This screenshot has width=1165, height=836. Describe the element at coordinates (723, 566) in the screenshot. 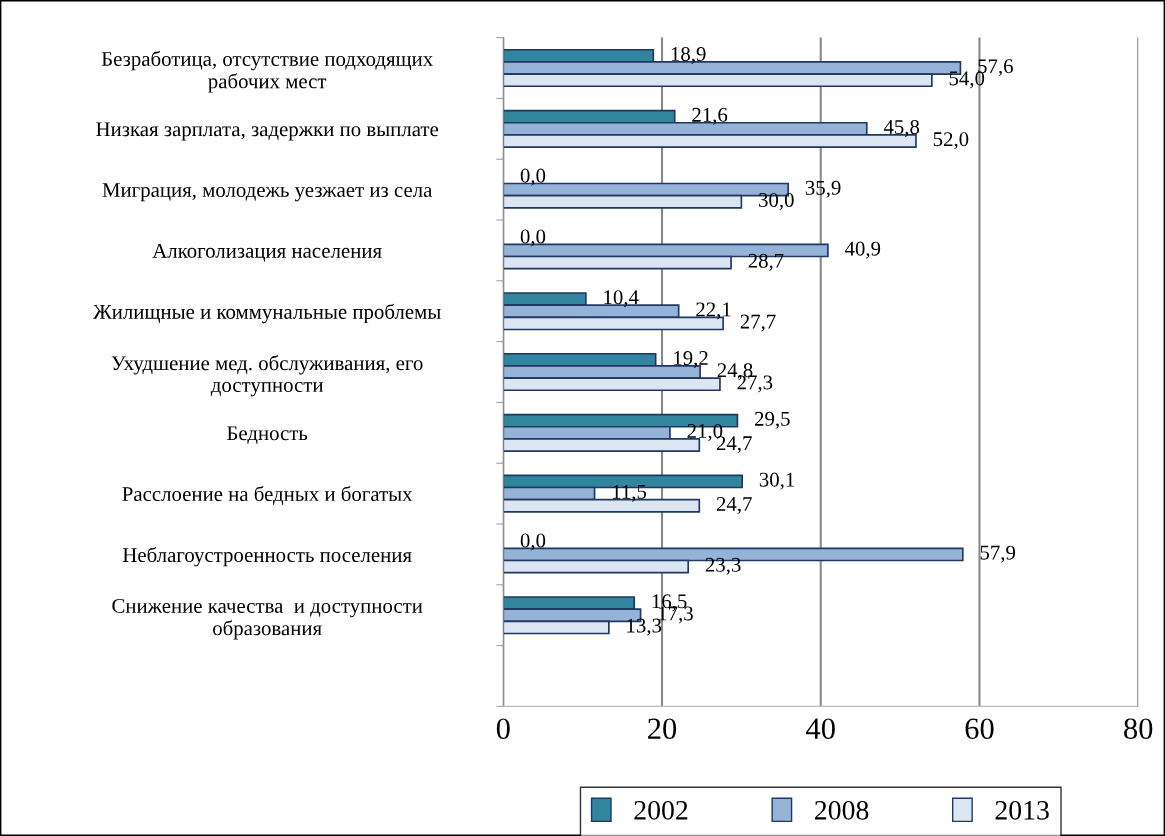

I see `data-label: 23,3` at that location.